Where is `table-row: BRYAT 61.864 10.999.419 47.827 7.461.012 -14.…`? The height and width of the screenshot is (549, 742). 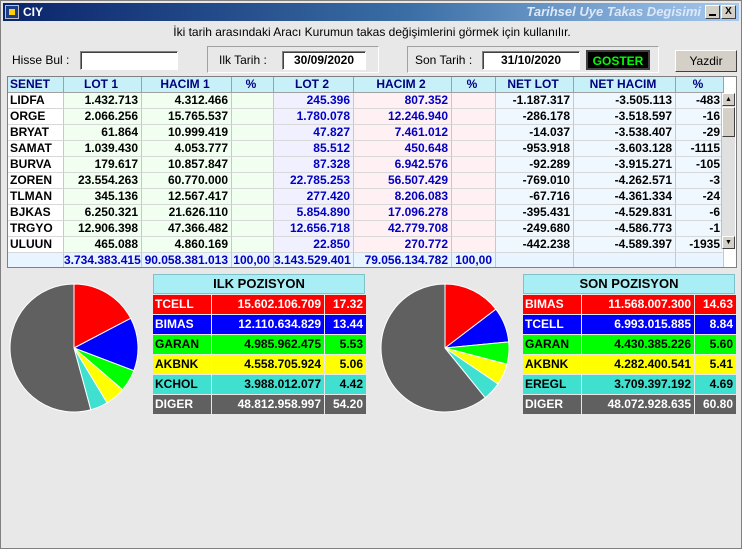
table-row: BRYAT 61.864 10.999.419 47.827 7.461.012 -14.… is located at coordinates (372, 133).